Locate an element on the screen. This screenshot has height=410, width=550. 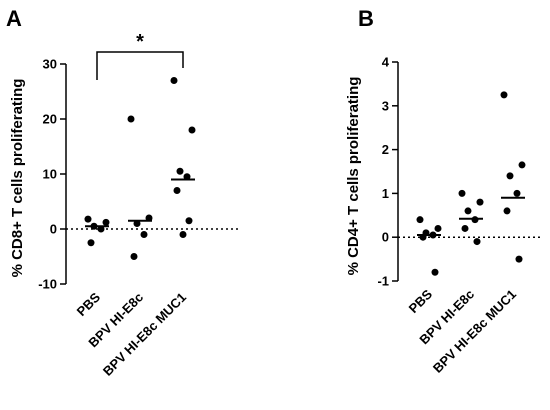
y-tick-label: 4 is located at coordinates (386, 62).